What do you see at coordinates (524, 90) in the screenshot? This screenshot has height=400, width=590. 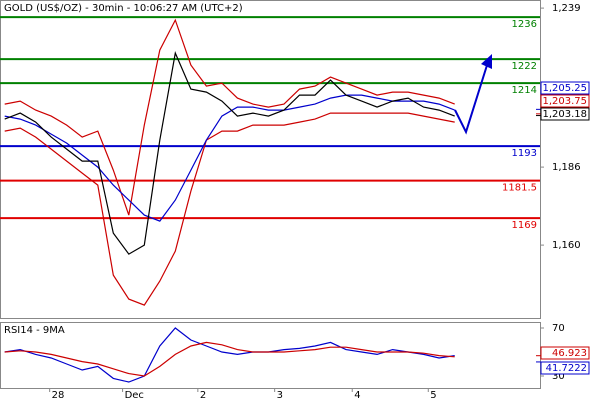 I see `level-label: 1214` at bounding box center [524, 90].